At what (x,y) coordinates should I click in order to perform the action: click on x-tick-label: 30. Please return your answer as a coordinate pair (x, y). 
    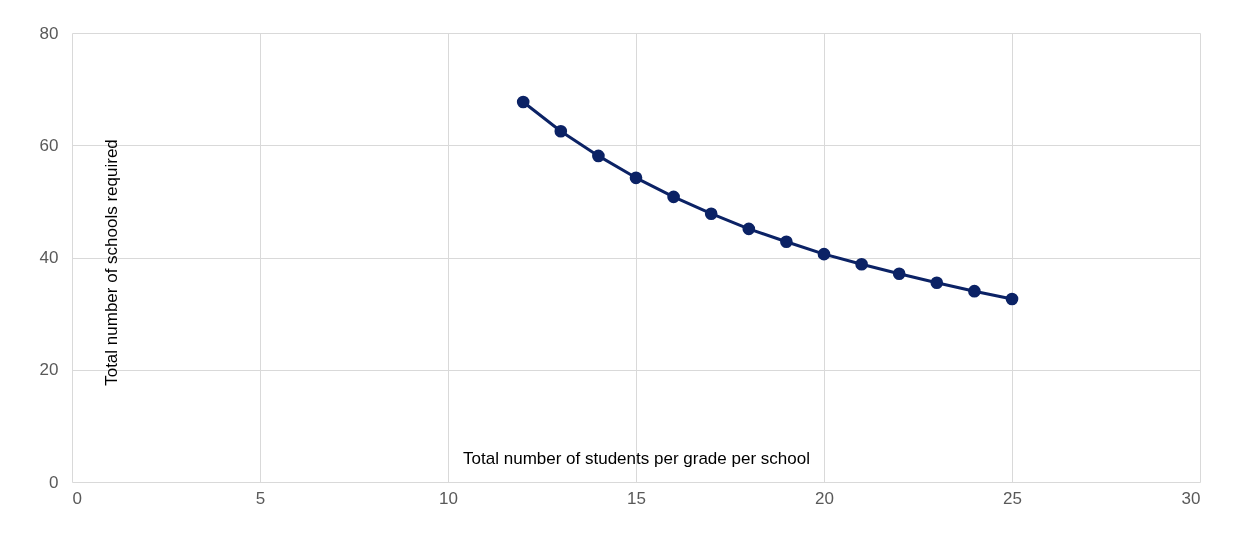
    Looking at the image, I should click on (1191, 498).